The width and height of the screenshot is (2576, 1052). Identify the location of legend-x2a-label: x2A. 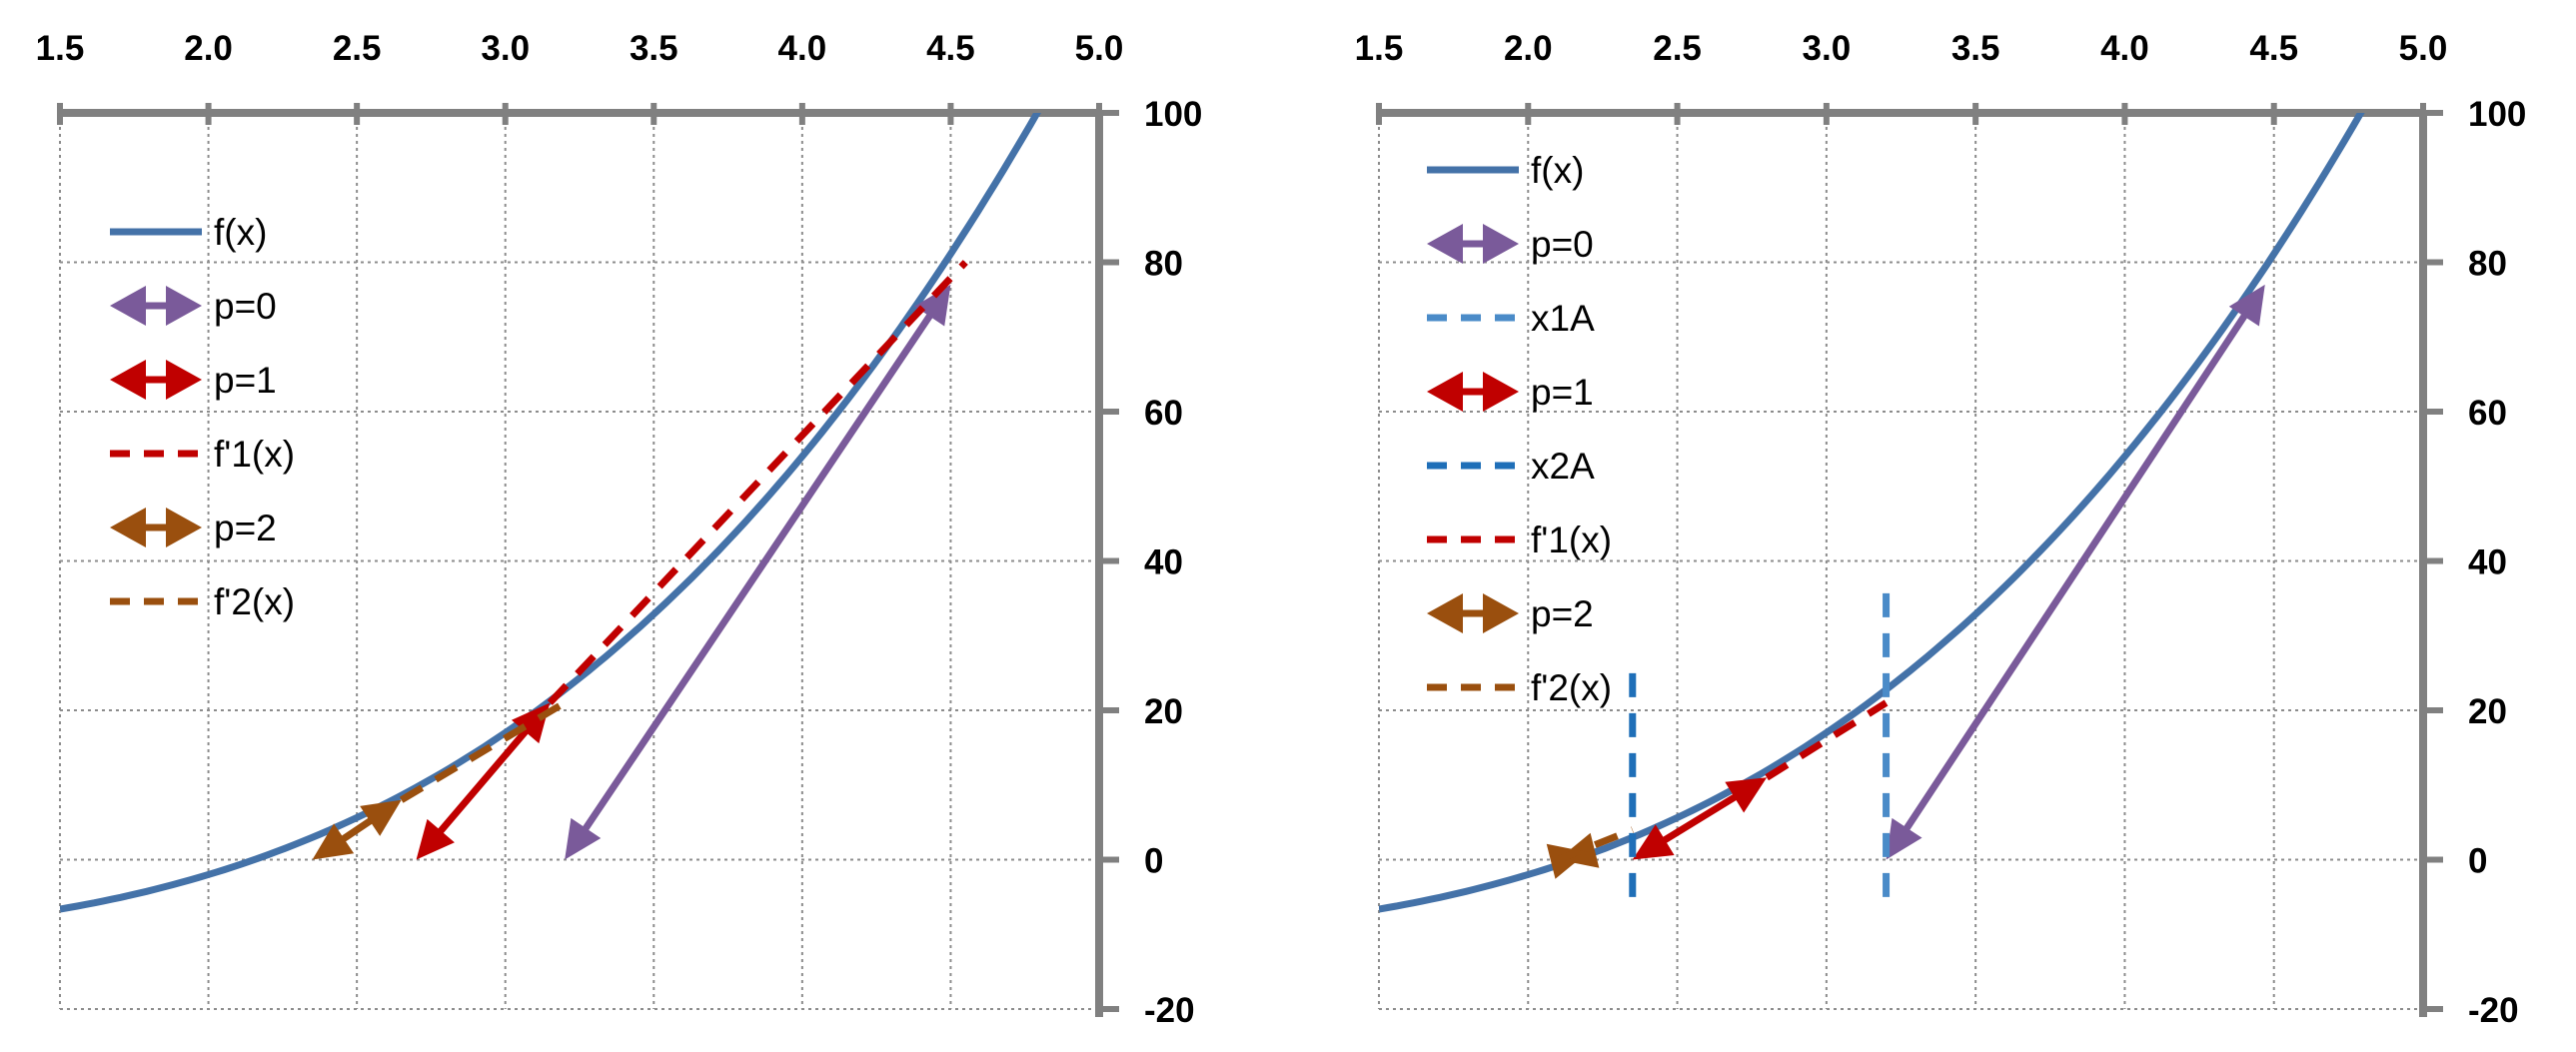
(1563, 466).